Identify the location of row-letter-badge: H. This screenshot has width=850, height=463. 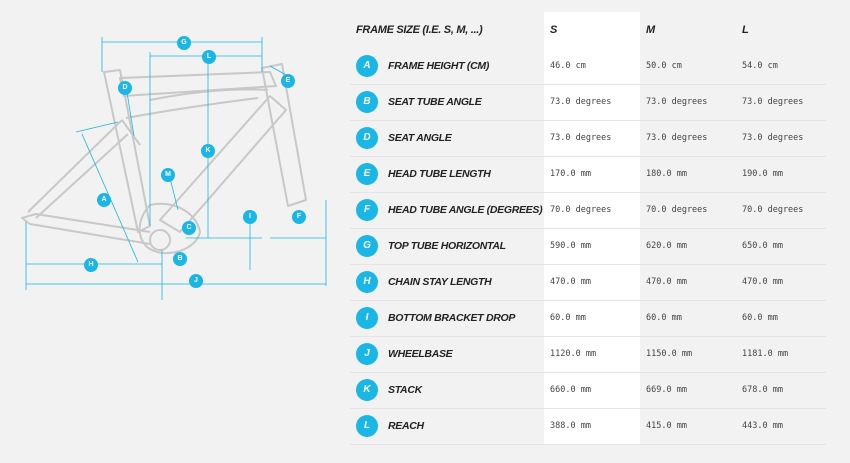
(367, 282).